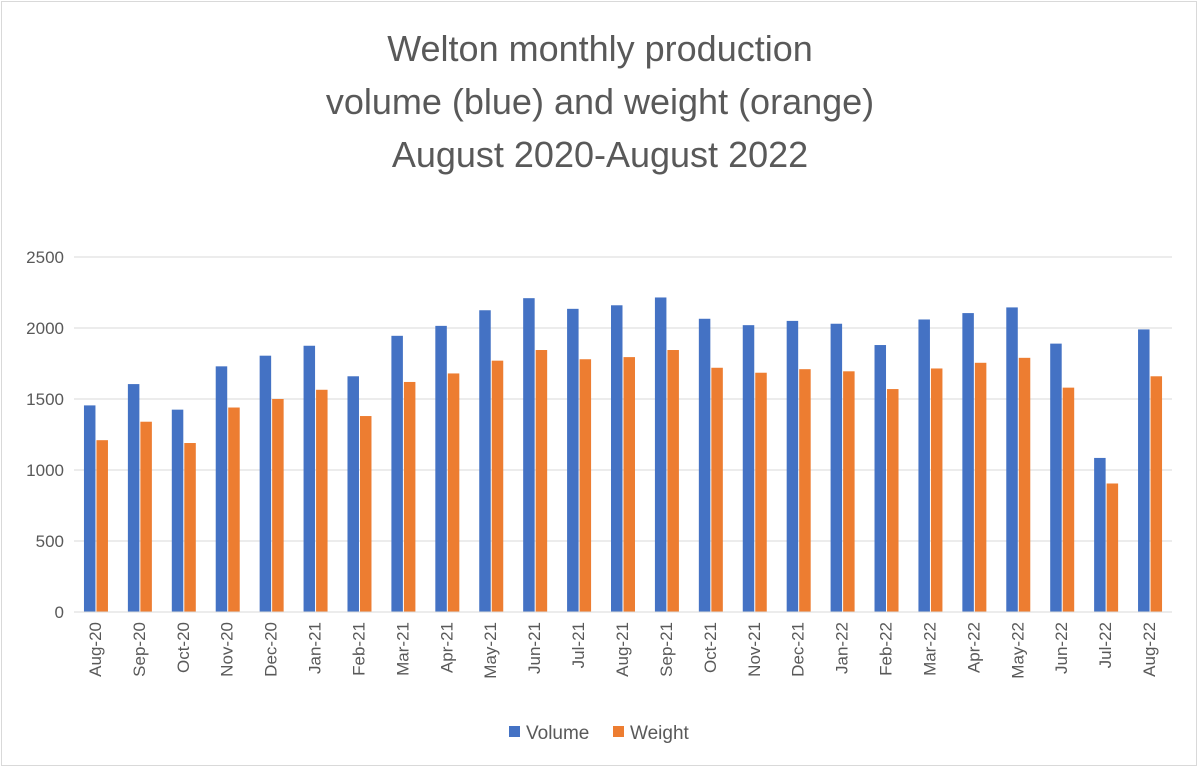  What do you see at coordinates (50, 541) in the screenshot?
I see `y-tick-label: 500` at bounding box center [50, 541].